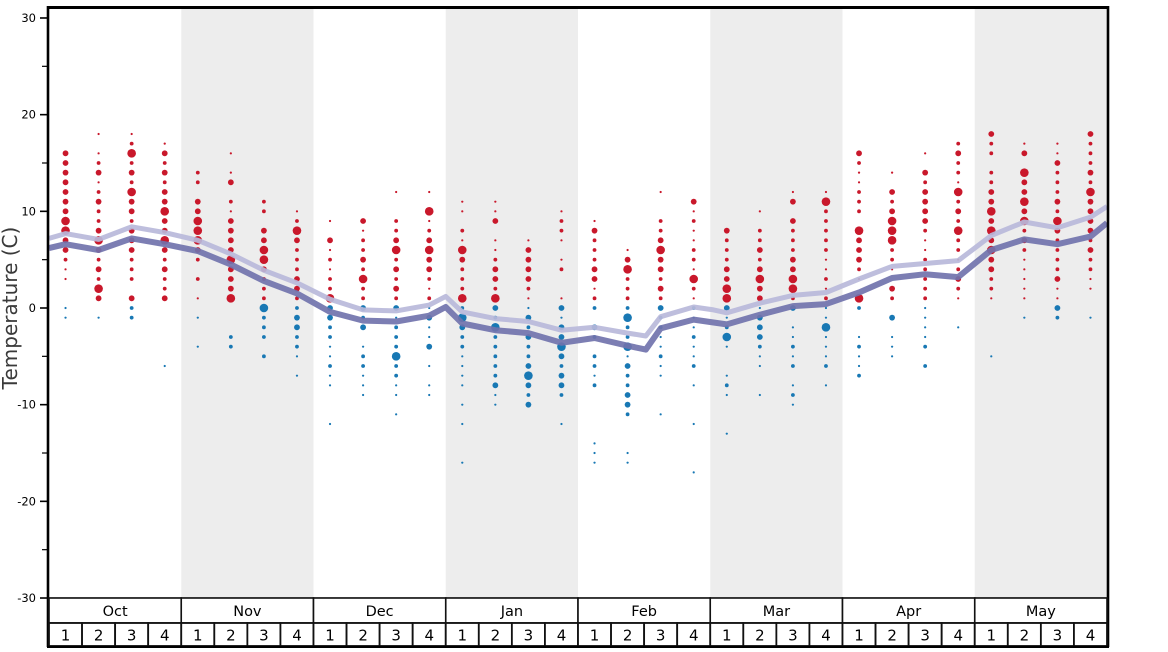 This screenshot has height=652, width=1168. Describe the element at coordinates (793, 636) in the screenshot. I see `week-label: 3` at that location.